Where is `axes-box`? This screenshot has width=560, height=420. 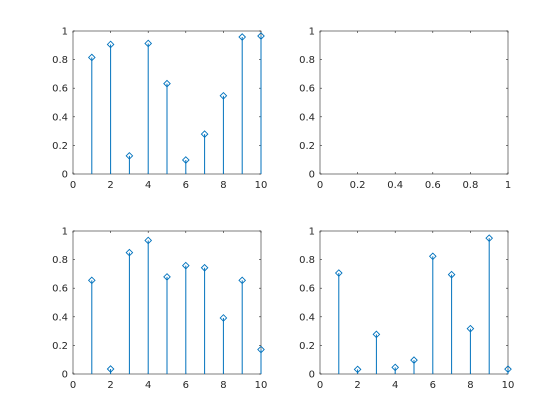
axes-box is located at coordinates (414, 102).